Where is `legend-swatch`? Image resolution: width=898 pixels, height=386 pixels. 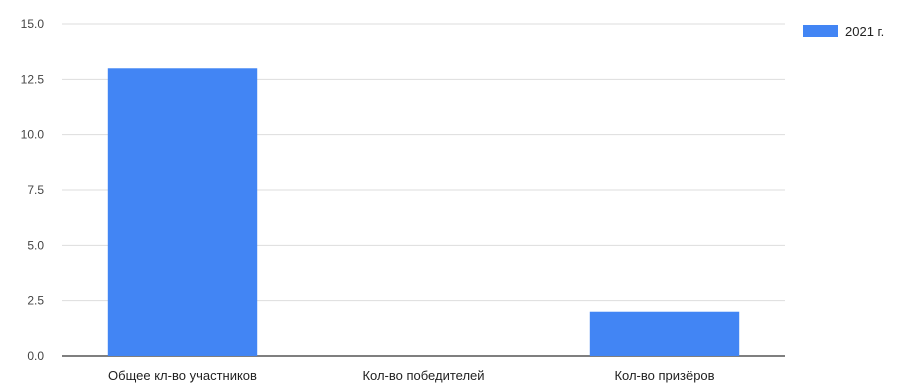
legend-swatch is located at coordinates (820, 31).